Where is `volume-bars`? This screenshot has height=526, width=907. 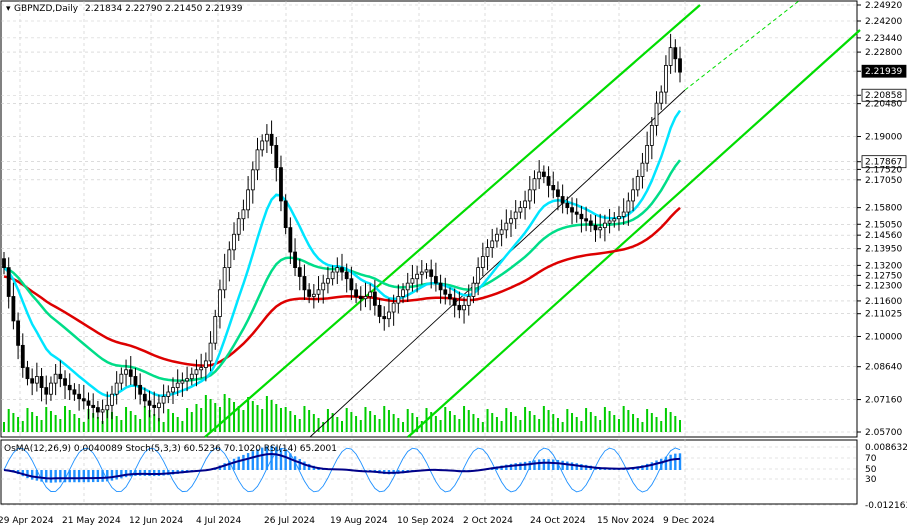
volume-bars is located at coordinates (342, 413).